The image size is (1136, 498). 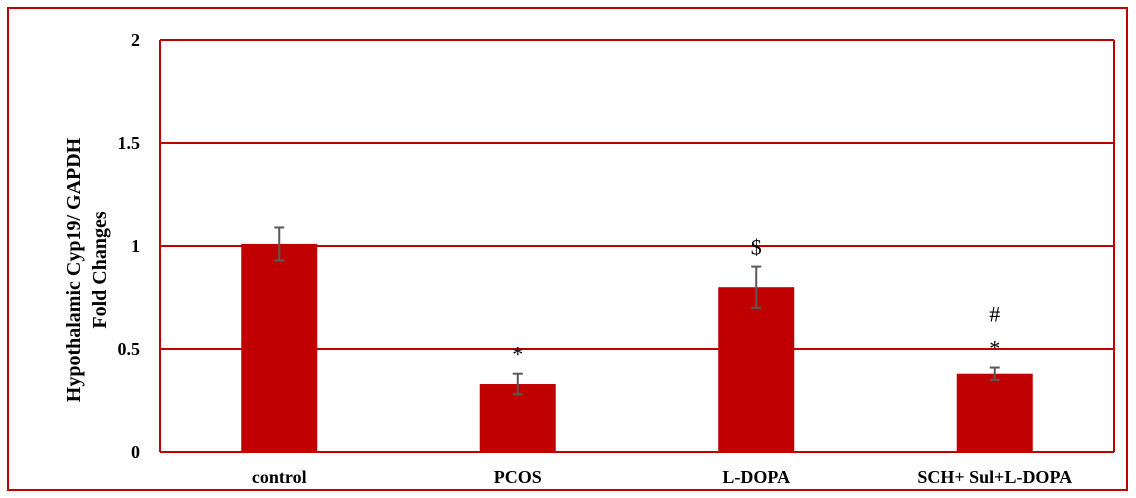 What do you see at coordinates (129, 349) in the screenshot?
I see `y-tick-label: 0.5` at bounding box center [129, 349].